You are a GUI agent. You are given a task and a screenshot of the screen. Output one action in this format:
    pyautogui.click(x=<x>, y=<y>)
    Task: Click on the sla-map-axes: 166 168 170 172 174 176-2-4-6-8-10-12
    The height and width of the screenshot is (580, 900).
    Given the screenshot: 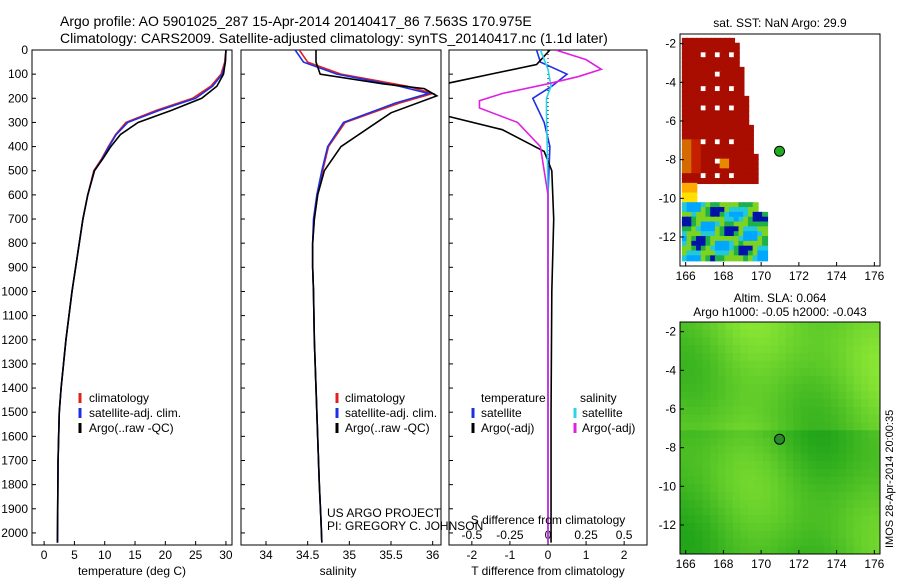 What is the action you would take?
    pyautogui.click(x=772, y=448)
    